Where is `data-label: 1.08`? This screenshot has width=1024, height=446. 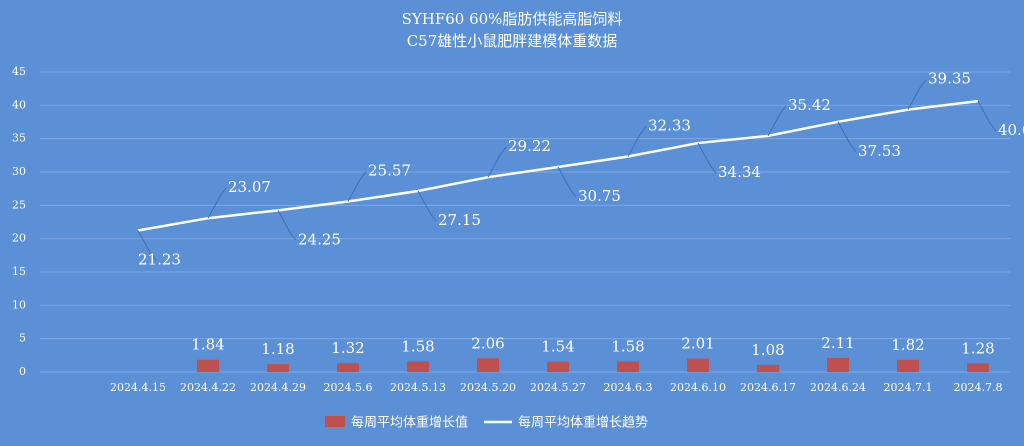 data-label: 1.08 is located at coordinates (767, 350).